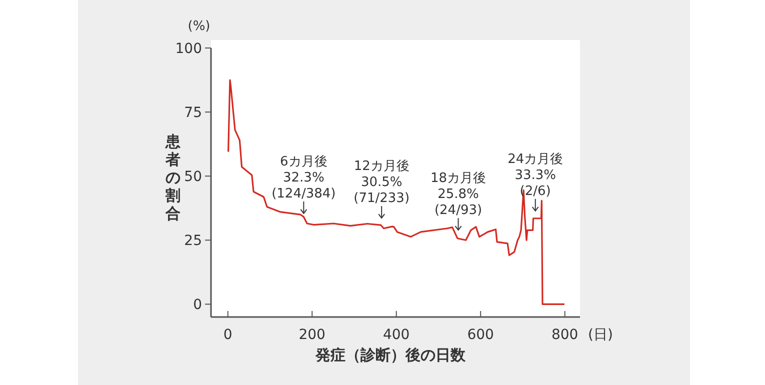 Image resolution: width=765 pixels, height=385 pixels. I want to click on x-tick-label: 200, so click(312, 335).